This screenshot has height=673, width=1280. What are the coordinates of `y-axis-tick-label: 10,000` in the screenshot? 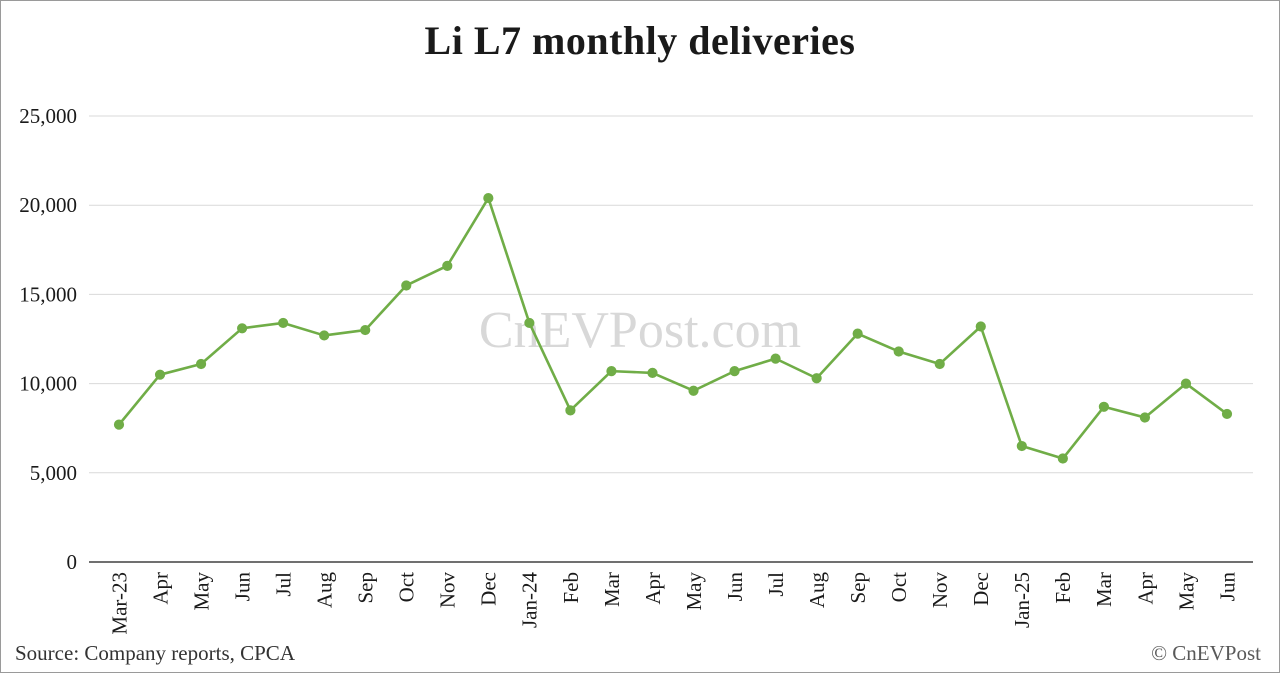 It's located at (48, 384).